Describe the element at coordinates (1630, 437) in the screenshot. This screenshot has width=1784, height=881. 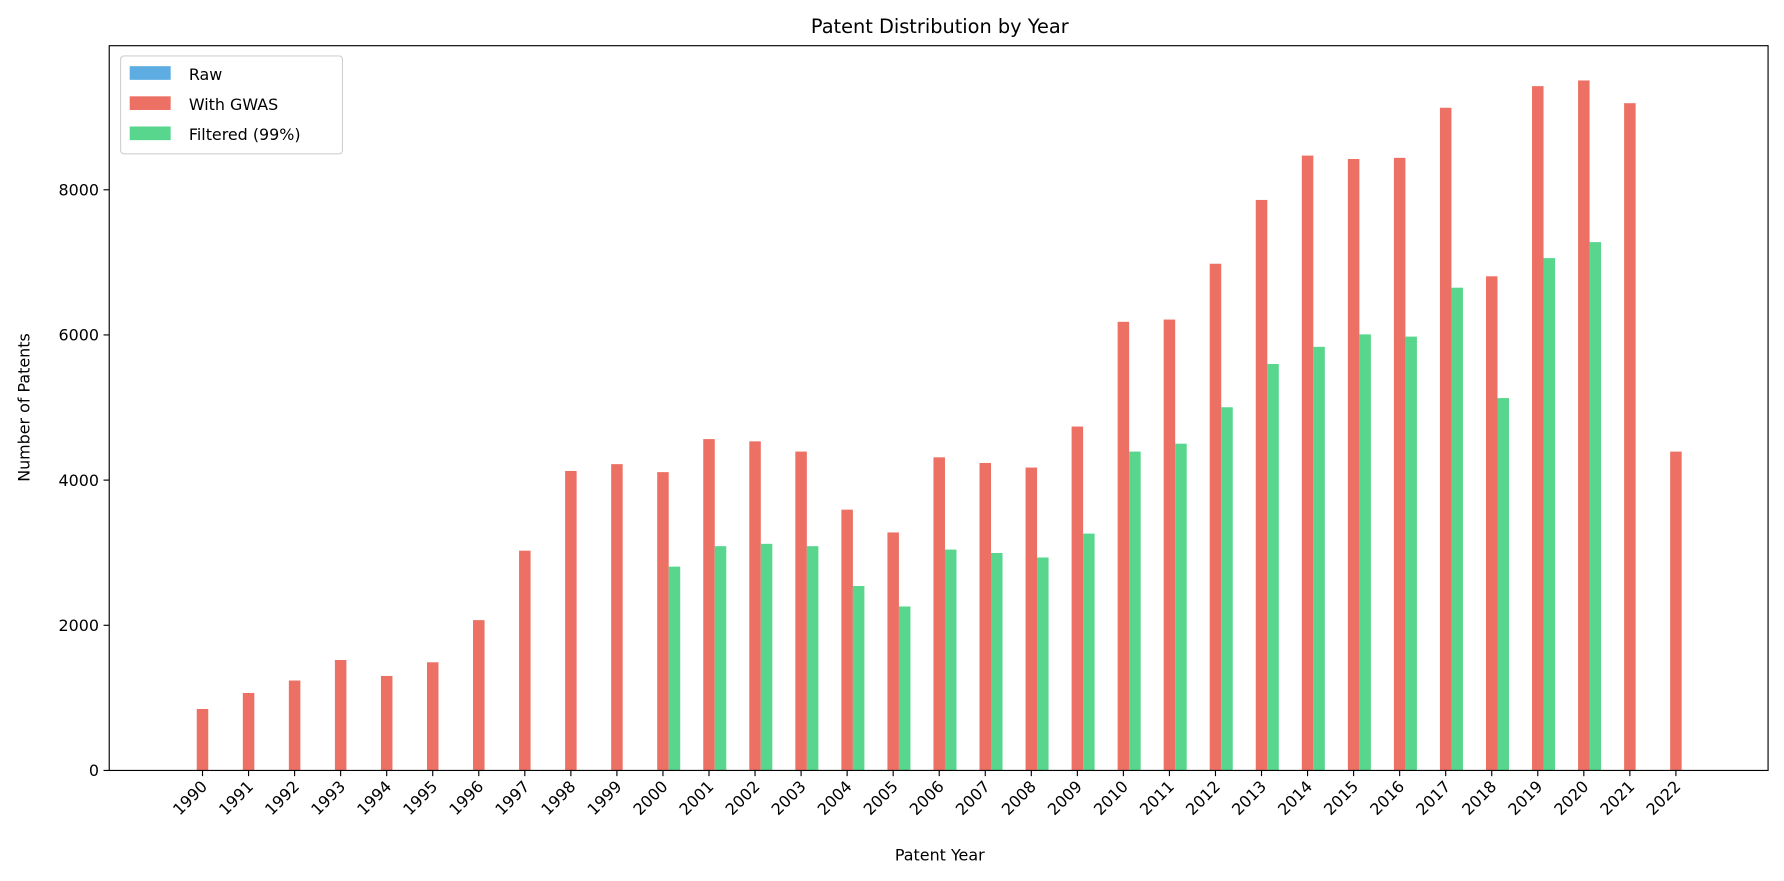
I see `bar-with-gwas-2021` at that location.